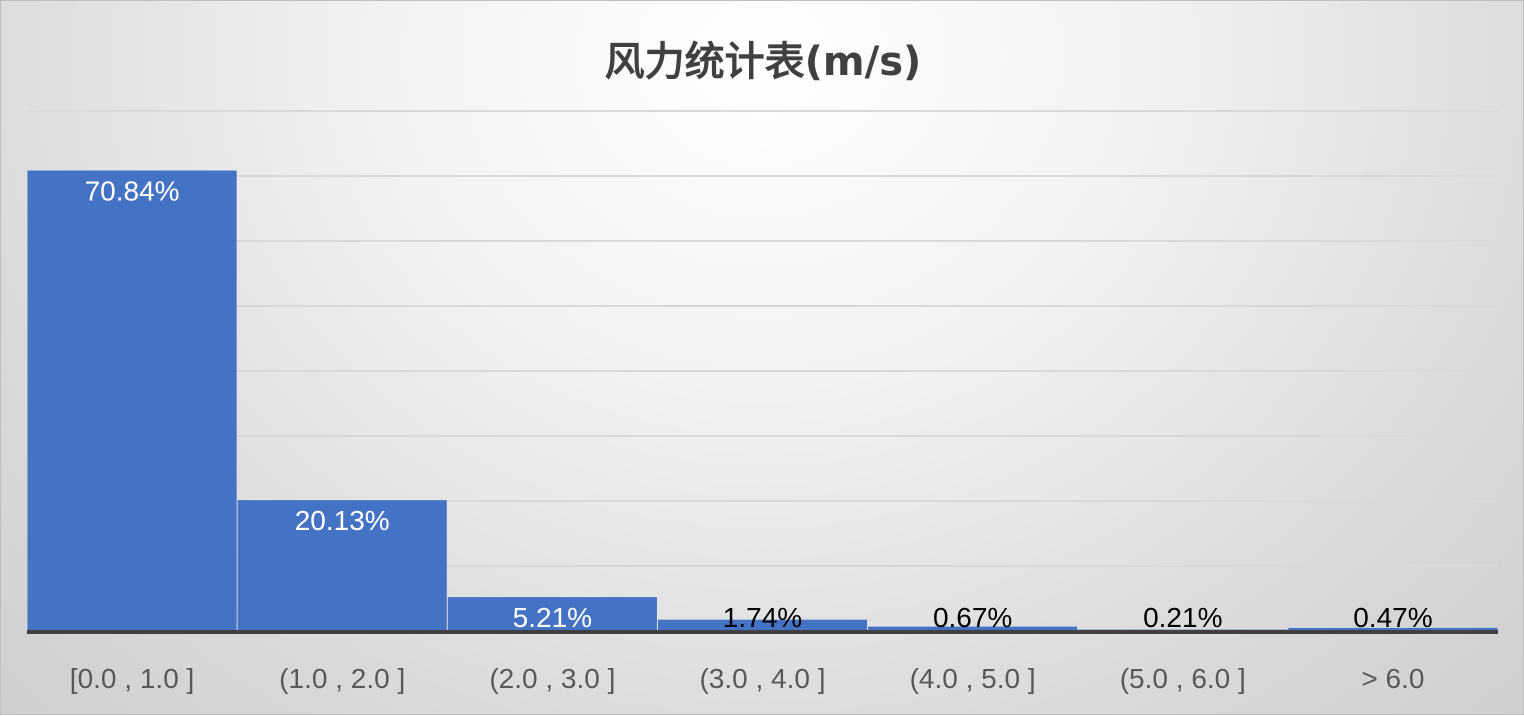 This screenshot has width=1524, height=716. I want to click on data-label-1: 70.84%, so click(132, 191).